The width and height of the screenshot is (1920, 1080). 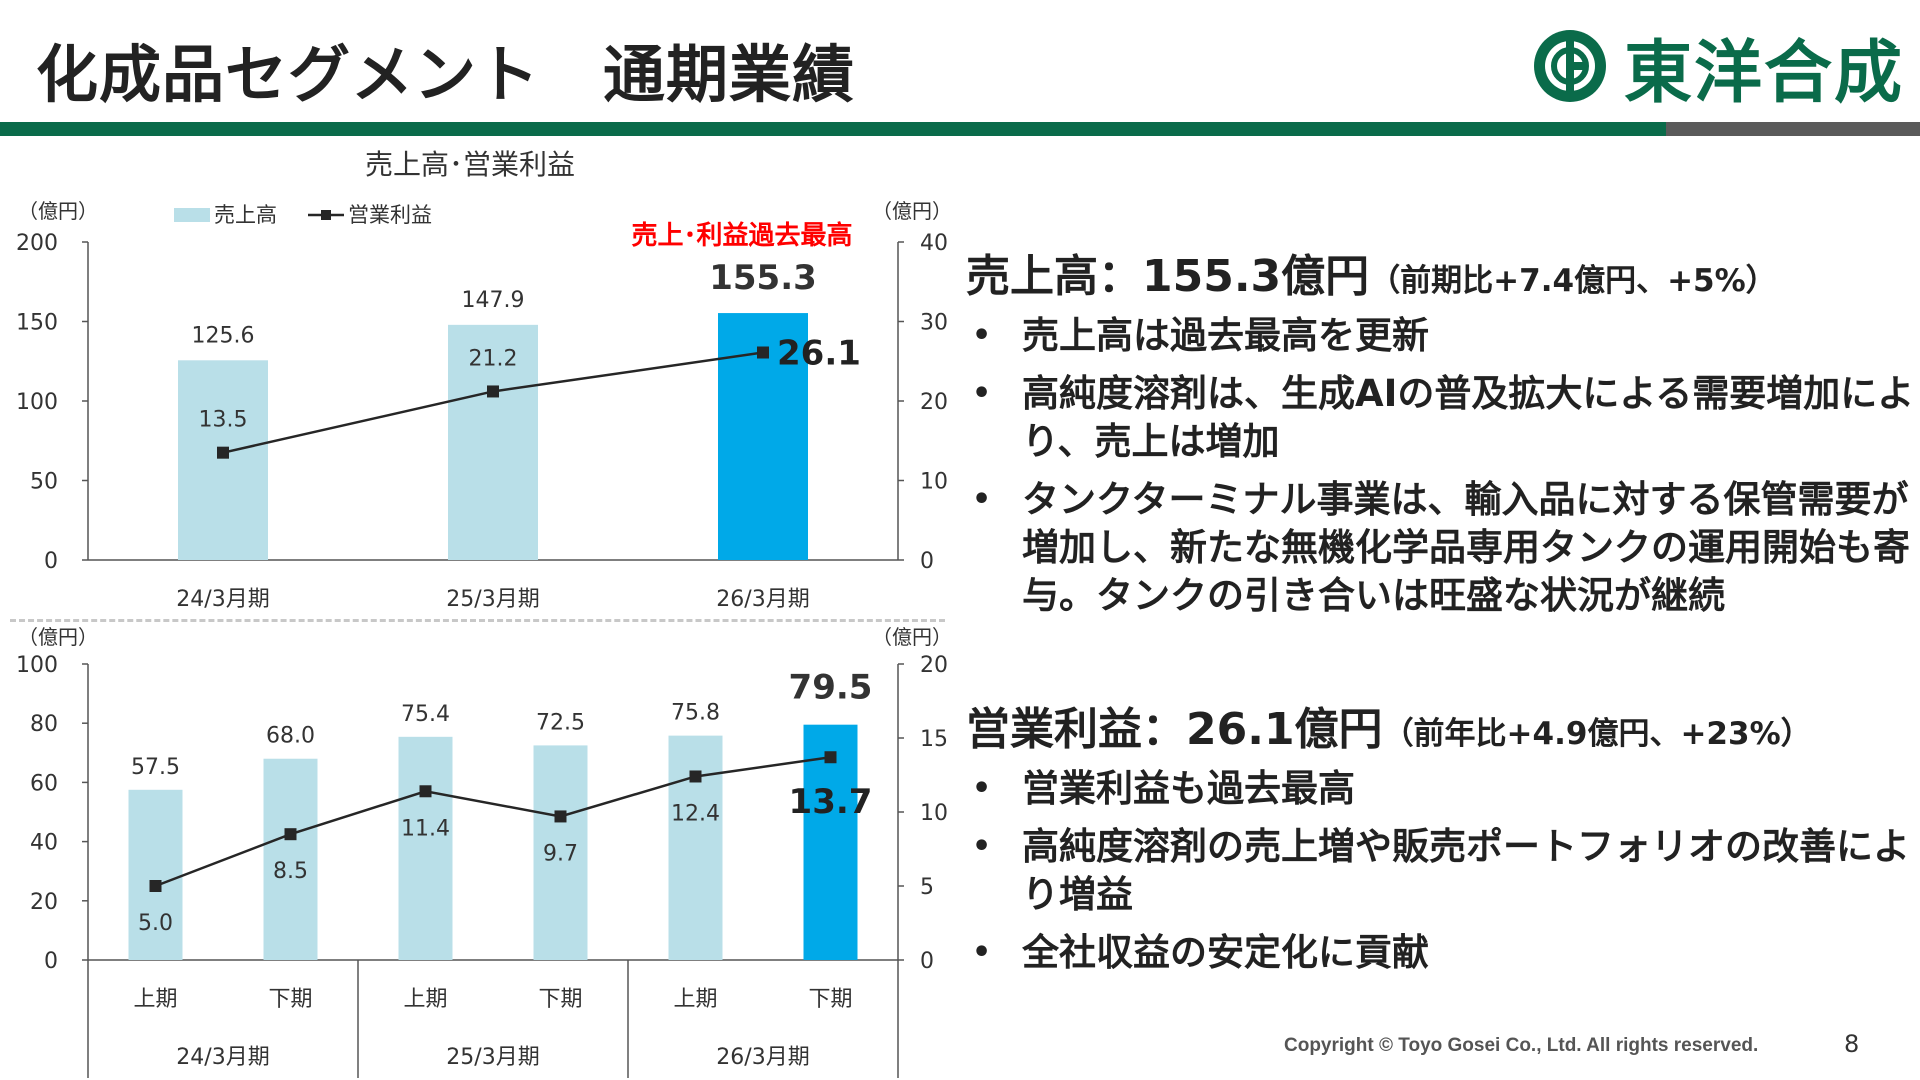 What do you see at coordinates (1168, 276) in the screenshot?
I see `sales-headline-main: 売上高：155.3億円` at bounding box center [1168, 276].